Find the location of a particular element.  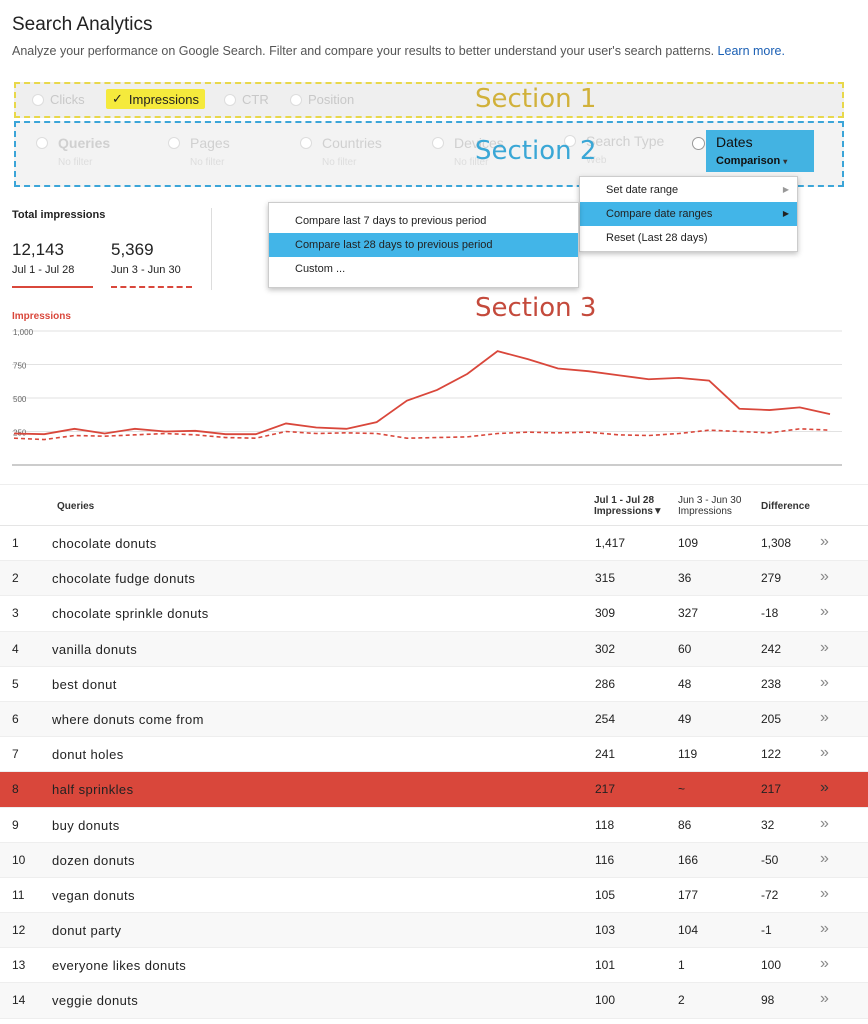

table-row: 10 dozen donuts 116 166 -50 » is located at coordinates (434, 860).